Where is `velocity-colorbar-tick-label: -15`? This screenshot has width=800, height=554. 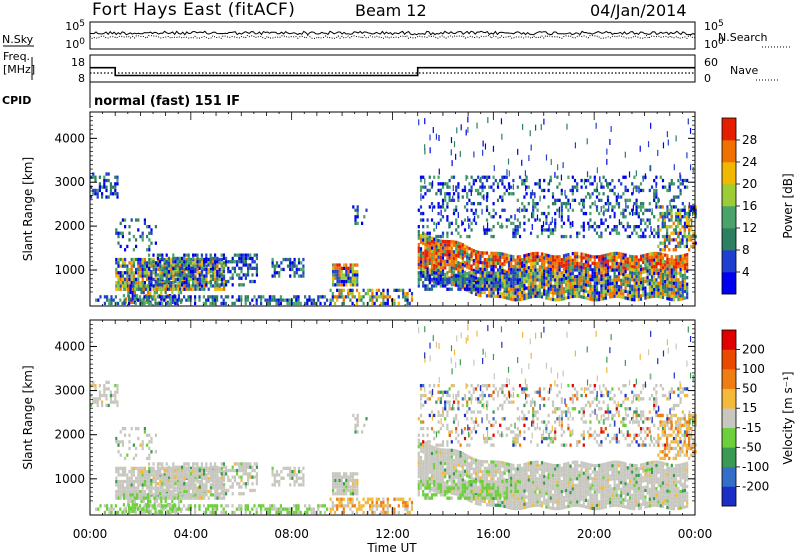 velocity-colorbar-tick-label: -15 is located at coordinates (752, 428).